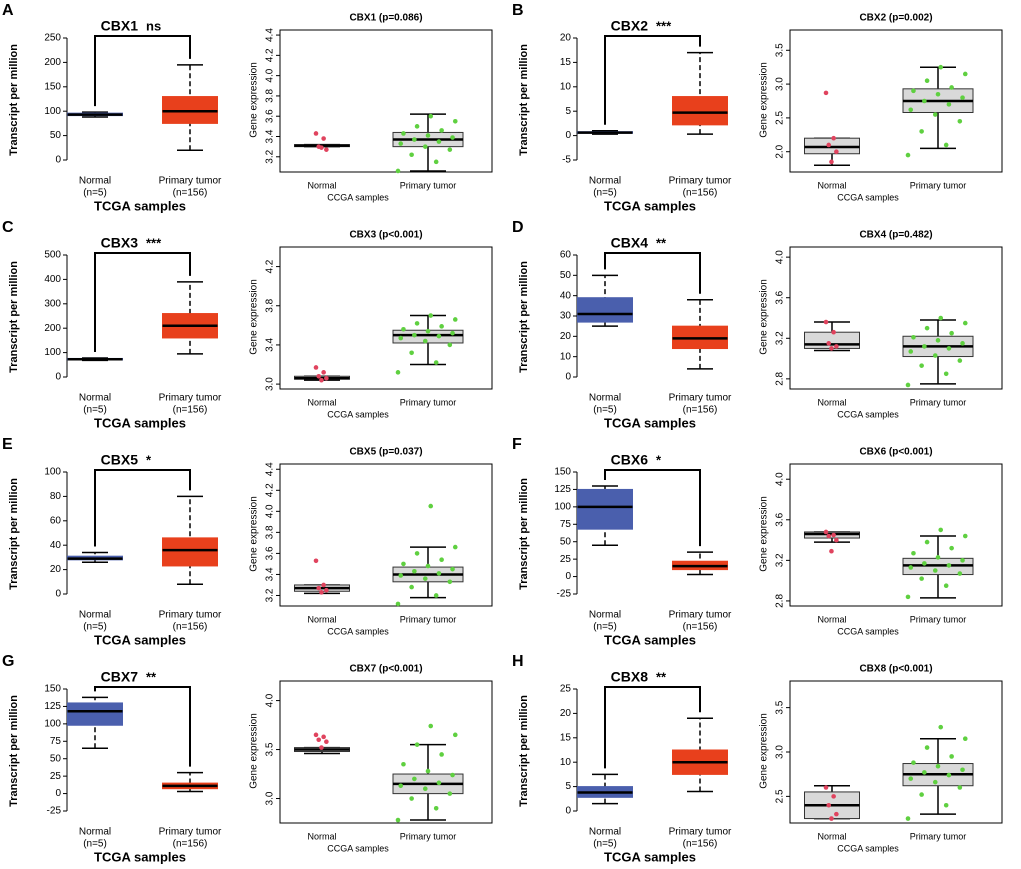 Image resolution: width=1021 pixels, height=869 pixels. I want to click on y-tick-label: 5, so click(568, 786).